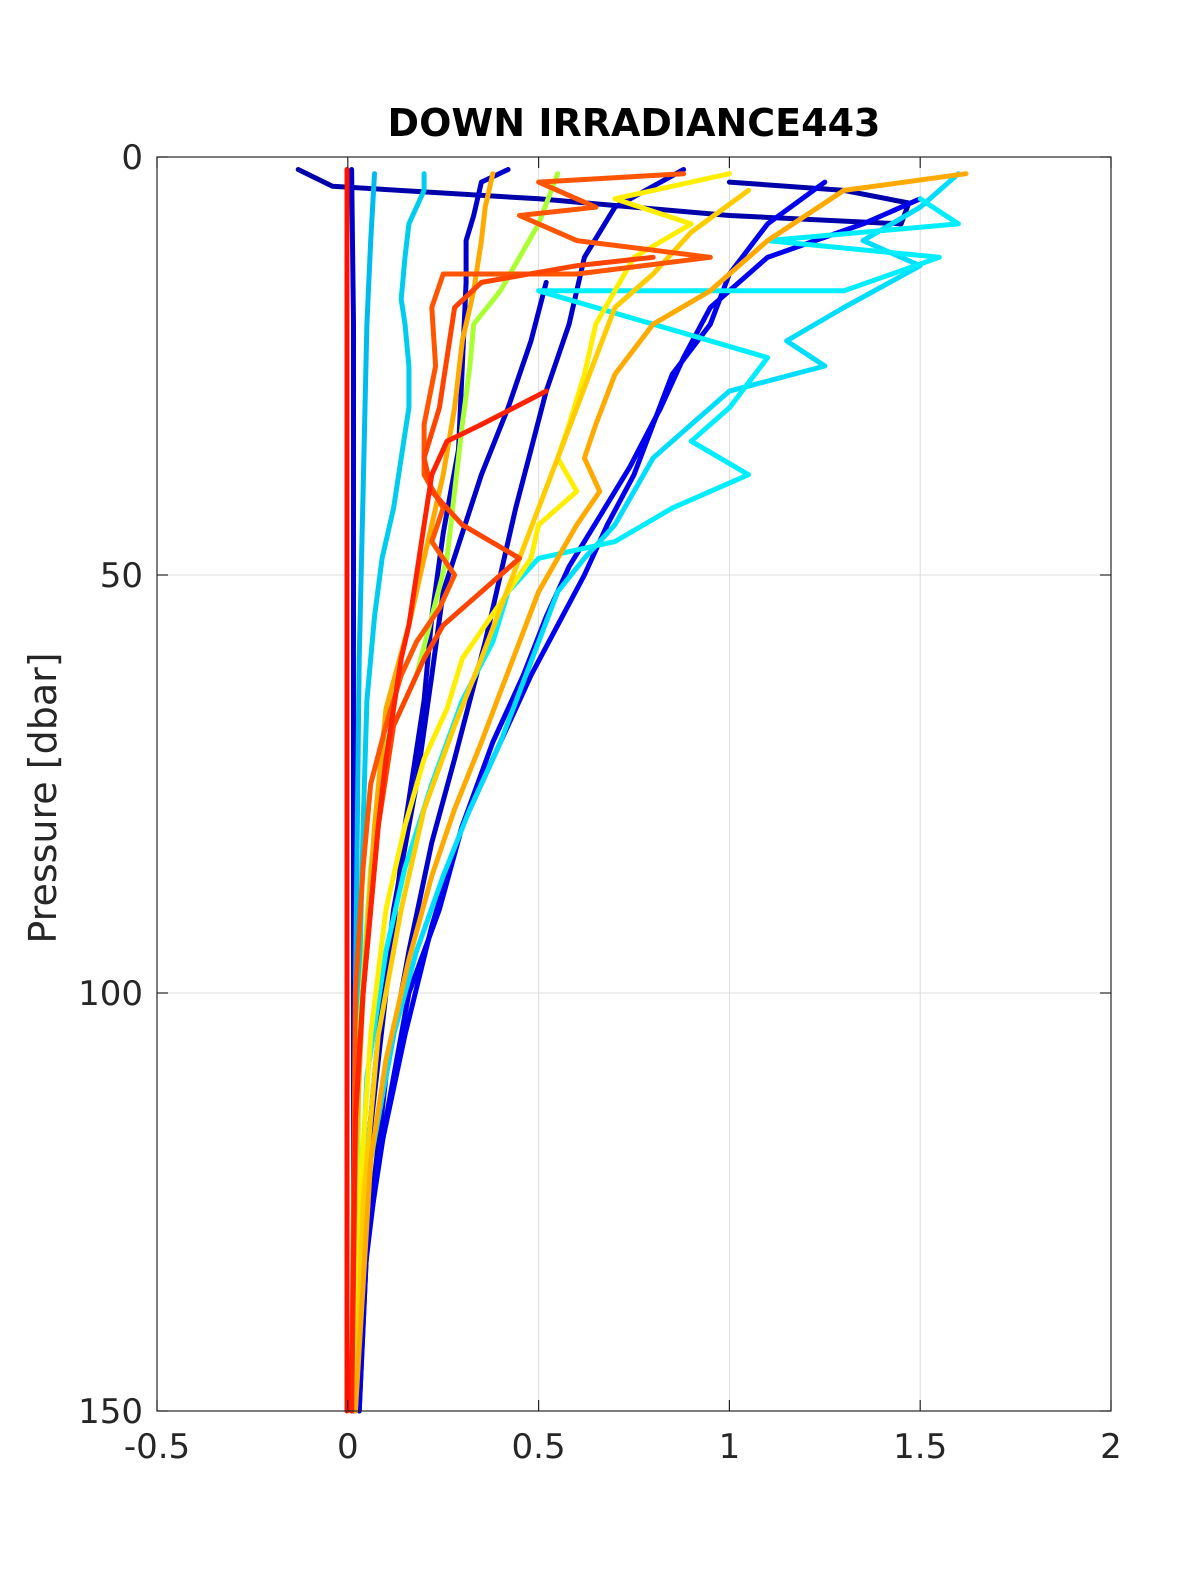  What do you see at coordinates (730, 1447) in the screenshot?
I see `x-tick-label: 1` at bounding box center [730, 1447].